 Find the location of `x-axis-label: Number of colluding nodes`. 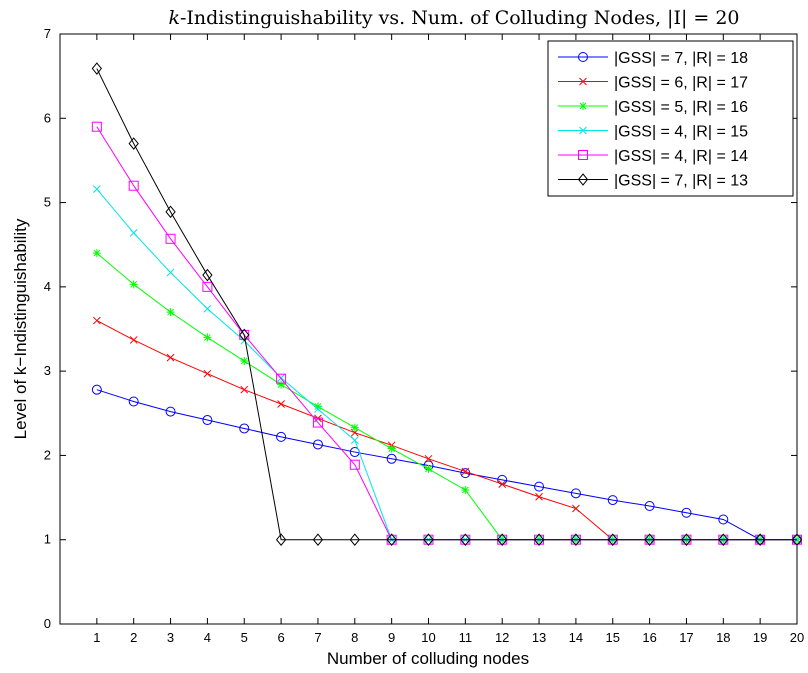

x-axis-label: Number of colluding nodes is located at coordinates (428, 658).